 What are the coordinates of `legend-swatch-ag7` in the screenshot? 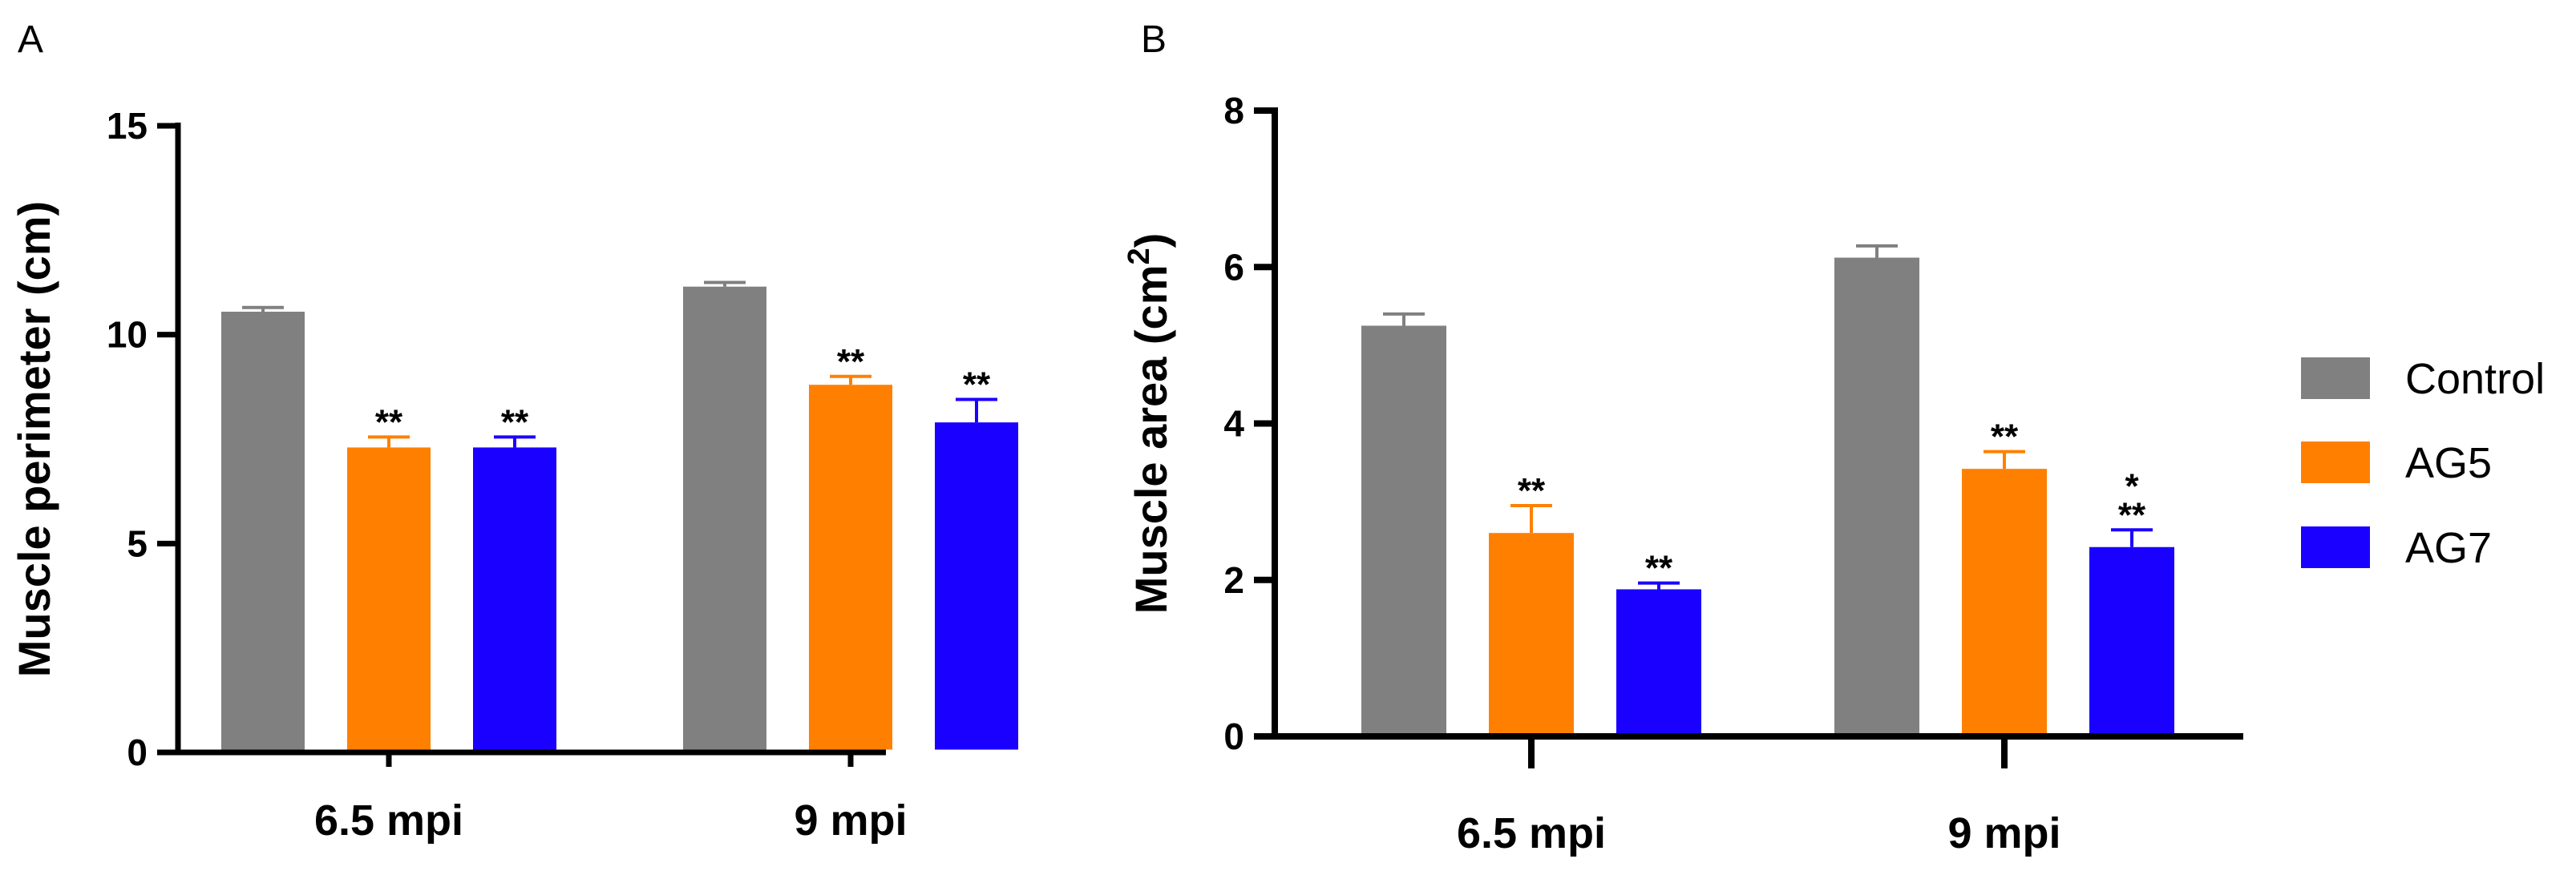 It's located at (2335, 547).